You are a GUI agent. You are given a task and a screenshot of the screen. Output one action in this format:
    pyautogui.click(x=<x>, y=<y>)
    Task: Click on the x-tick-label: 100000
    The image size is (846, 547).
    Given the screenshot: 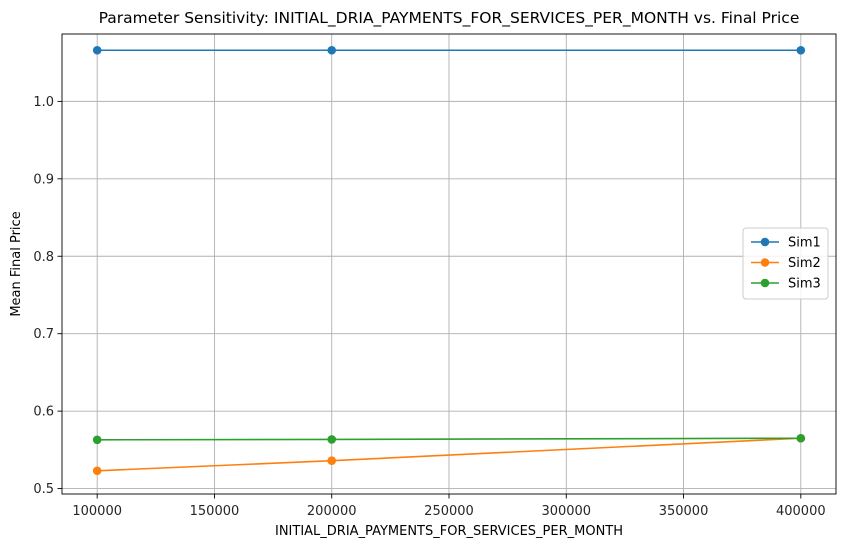 What is the action you would take?
    pyautogui.click(x=97, y=511)
    